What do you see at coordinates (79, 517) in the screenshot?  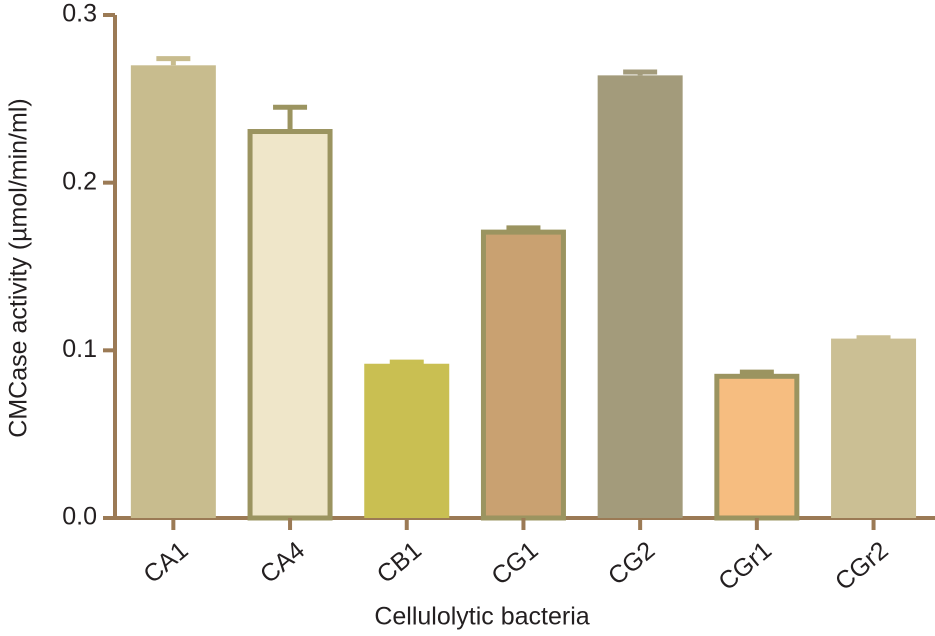 I see `y-tick-label: 0.0` at bounding box center [79, 517].